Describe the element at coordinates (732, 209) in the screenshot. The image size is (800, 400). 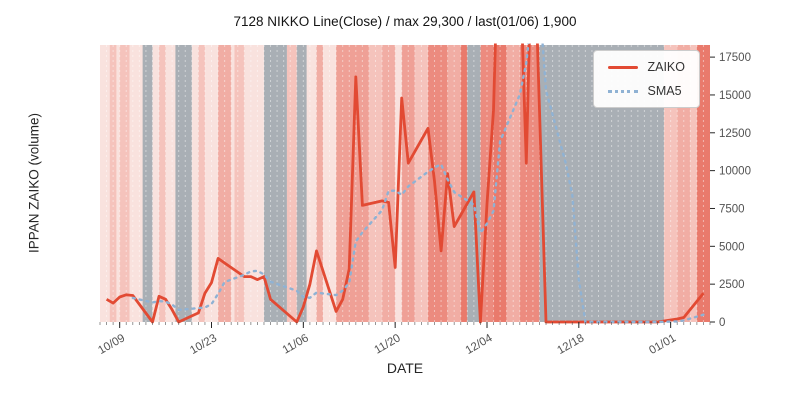
I see `y-tick-label: 7500` at that location.